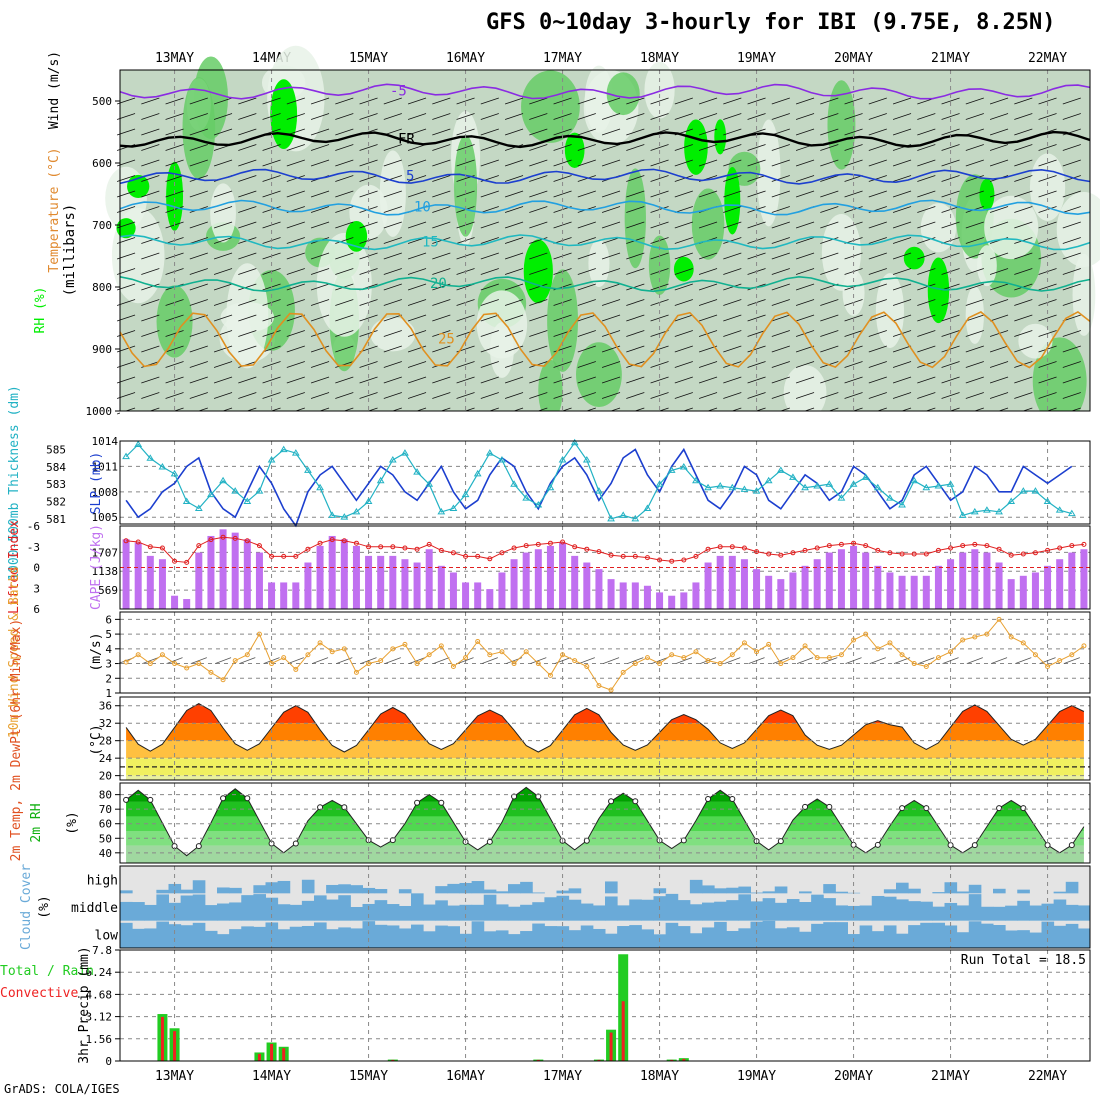 This screenshot has height=1100, width=1100. I want to click on temp-band, so click(605, 777).